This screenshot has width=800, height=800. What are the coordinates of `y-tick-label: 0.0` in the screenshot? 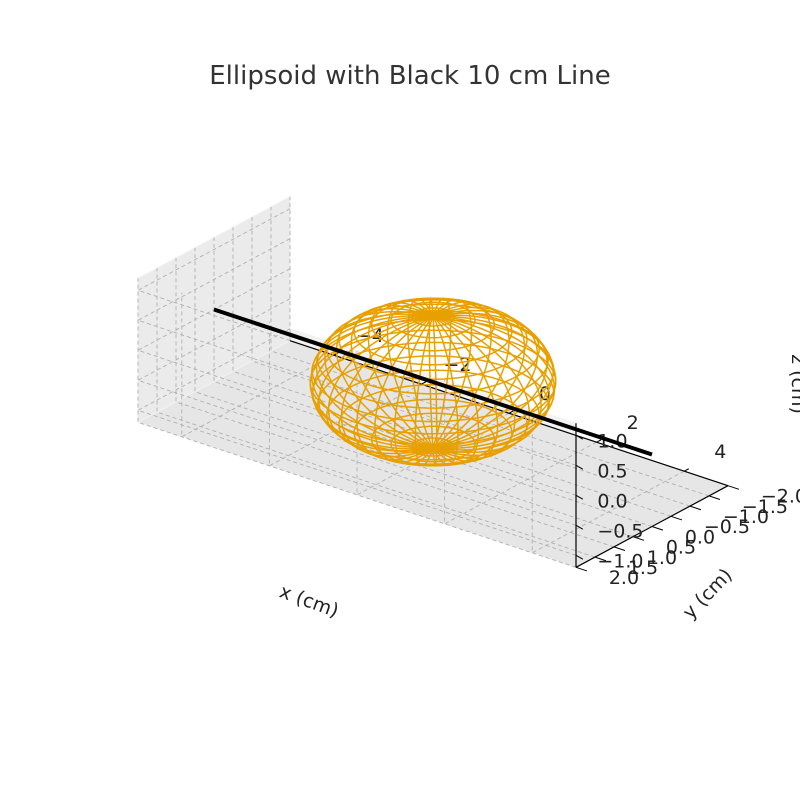 It's located at (700, 537).